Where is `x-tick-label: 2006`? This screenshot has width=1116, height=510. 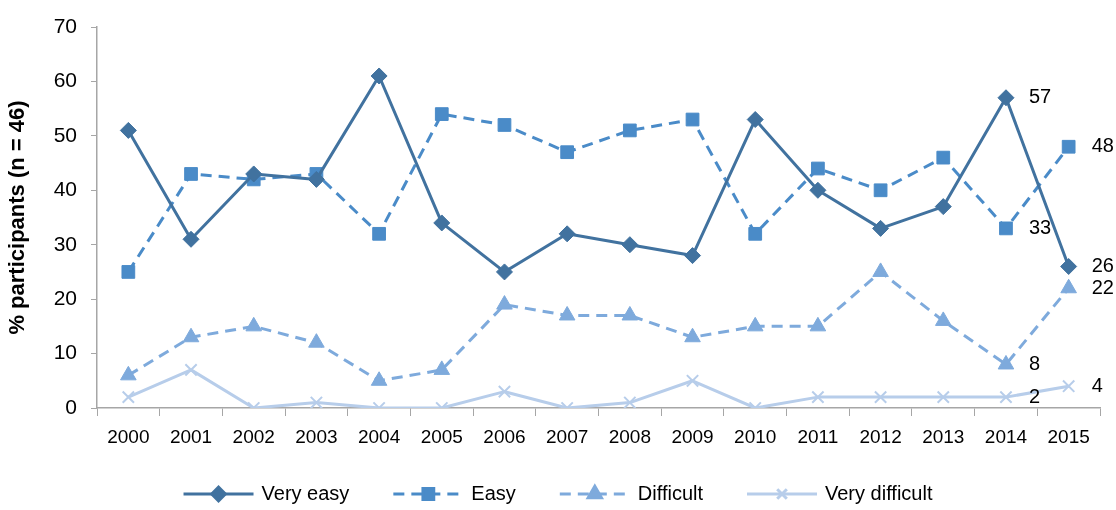
x-tick-label: 2006 is located at coordinates (504, 436).